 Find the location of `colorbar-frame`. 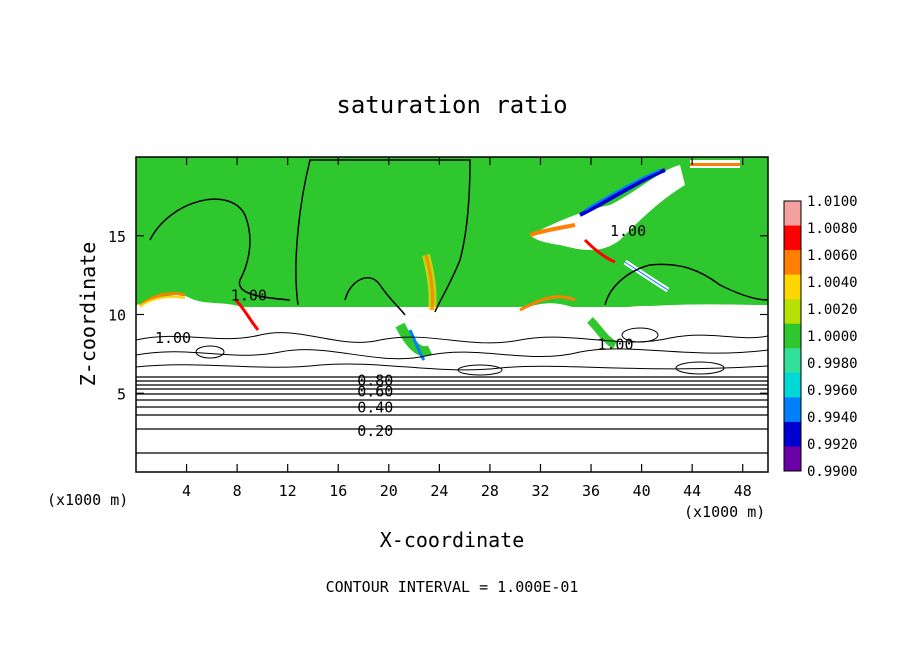

colorbar-frame is located at coordinates (792, 336).